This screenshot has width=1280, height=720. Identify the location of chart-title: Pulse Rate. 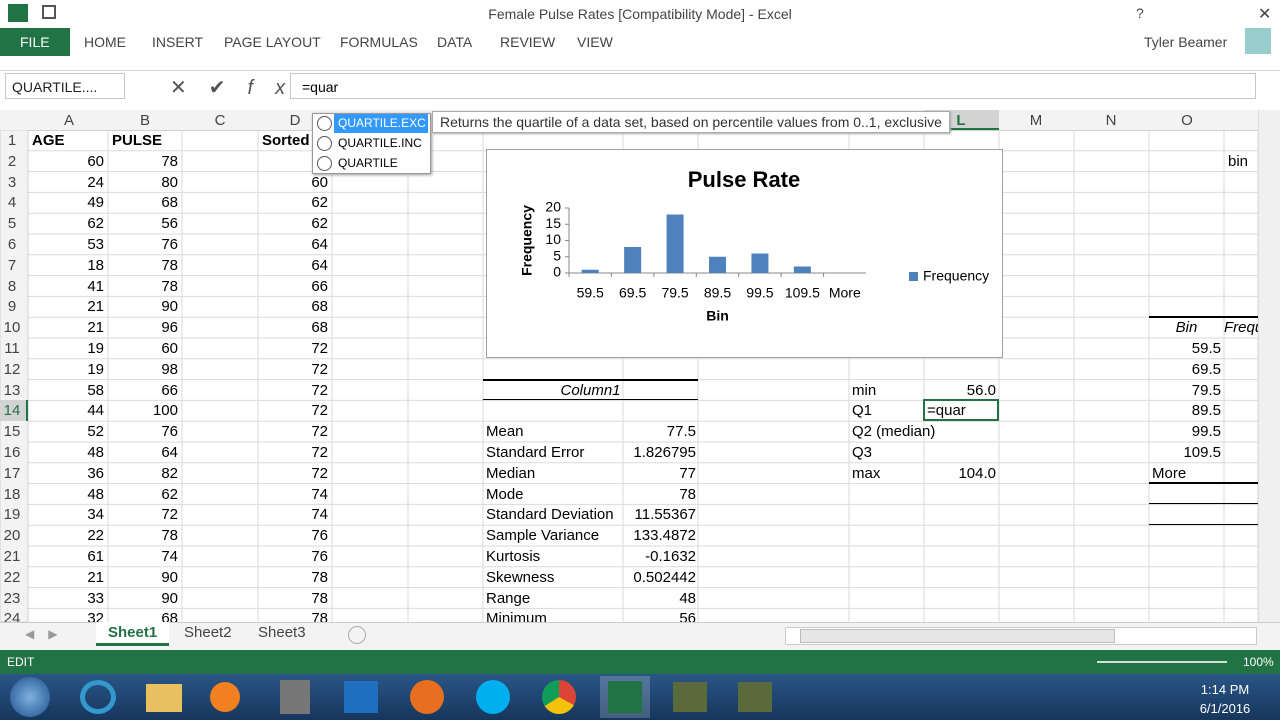
(744, 179).